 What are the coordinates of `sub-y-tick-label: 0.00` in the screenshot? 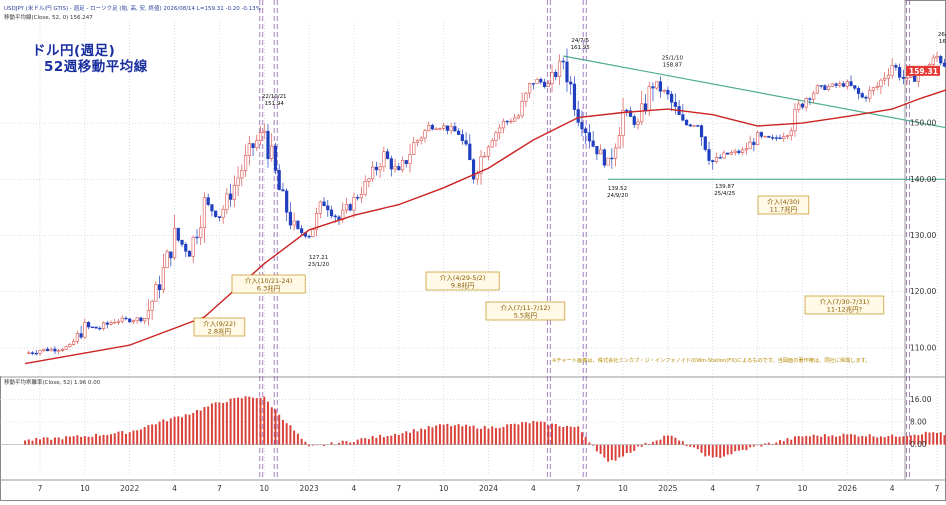 It's located at (918, 444).